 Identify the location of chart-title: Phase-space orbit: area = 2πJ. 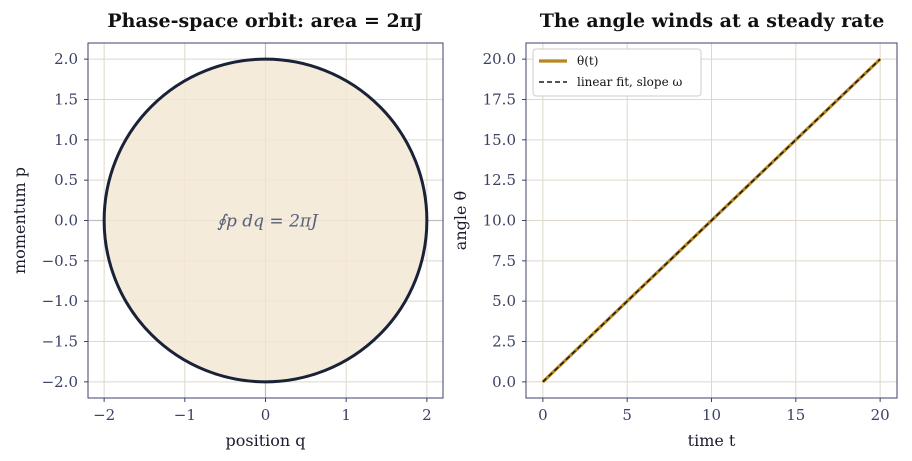
(264, 21).